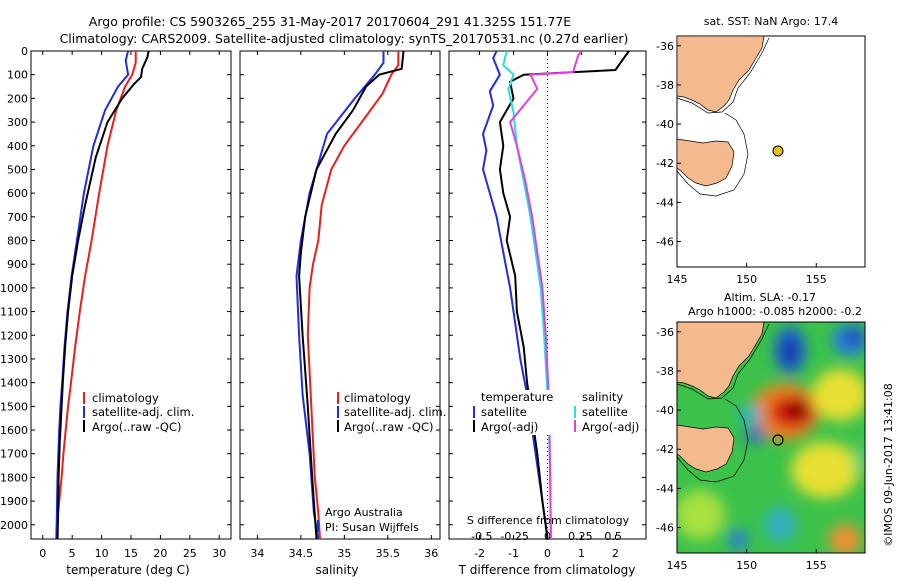 Image resolution: width=900 pixels, height=580 pixels. Describe the element at coordinates (17, 122) in the screenshot. I see `y-tick-label: 300` at that location.